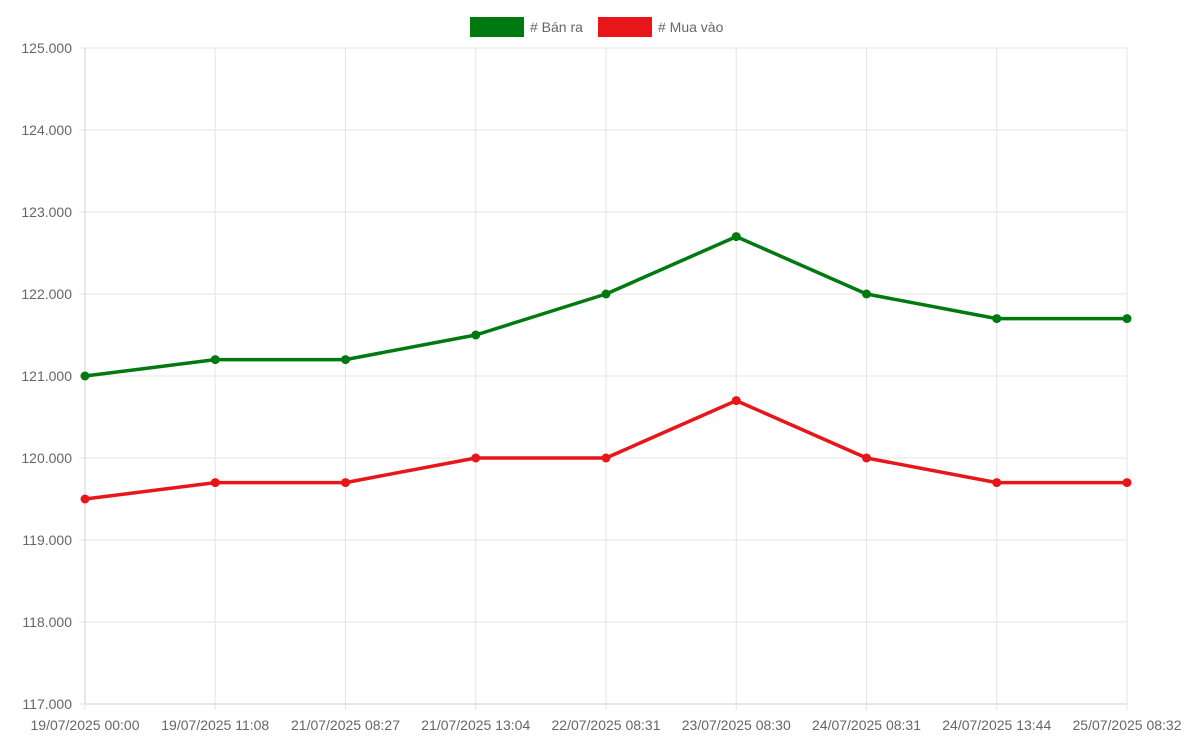 This screenshot has height=756, width=1200. What do you see at coordinates (85, 725) in the screenshot?
I see `x-tick-label: 19/07/2025 00:00` at bounding box center [85, 725].